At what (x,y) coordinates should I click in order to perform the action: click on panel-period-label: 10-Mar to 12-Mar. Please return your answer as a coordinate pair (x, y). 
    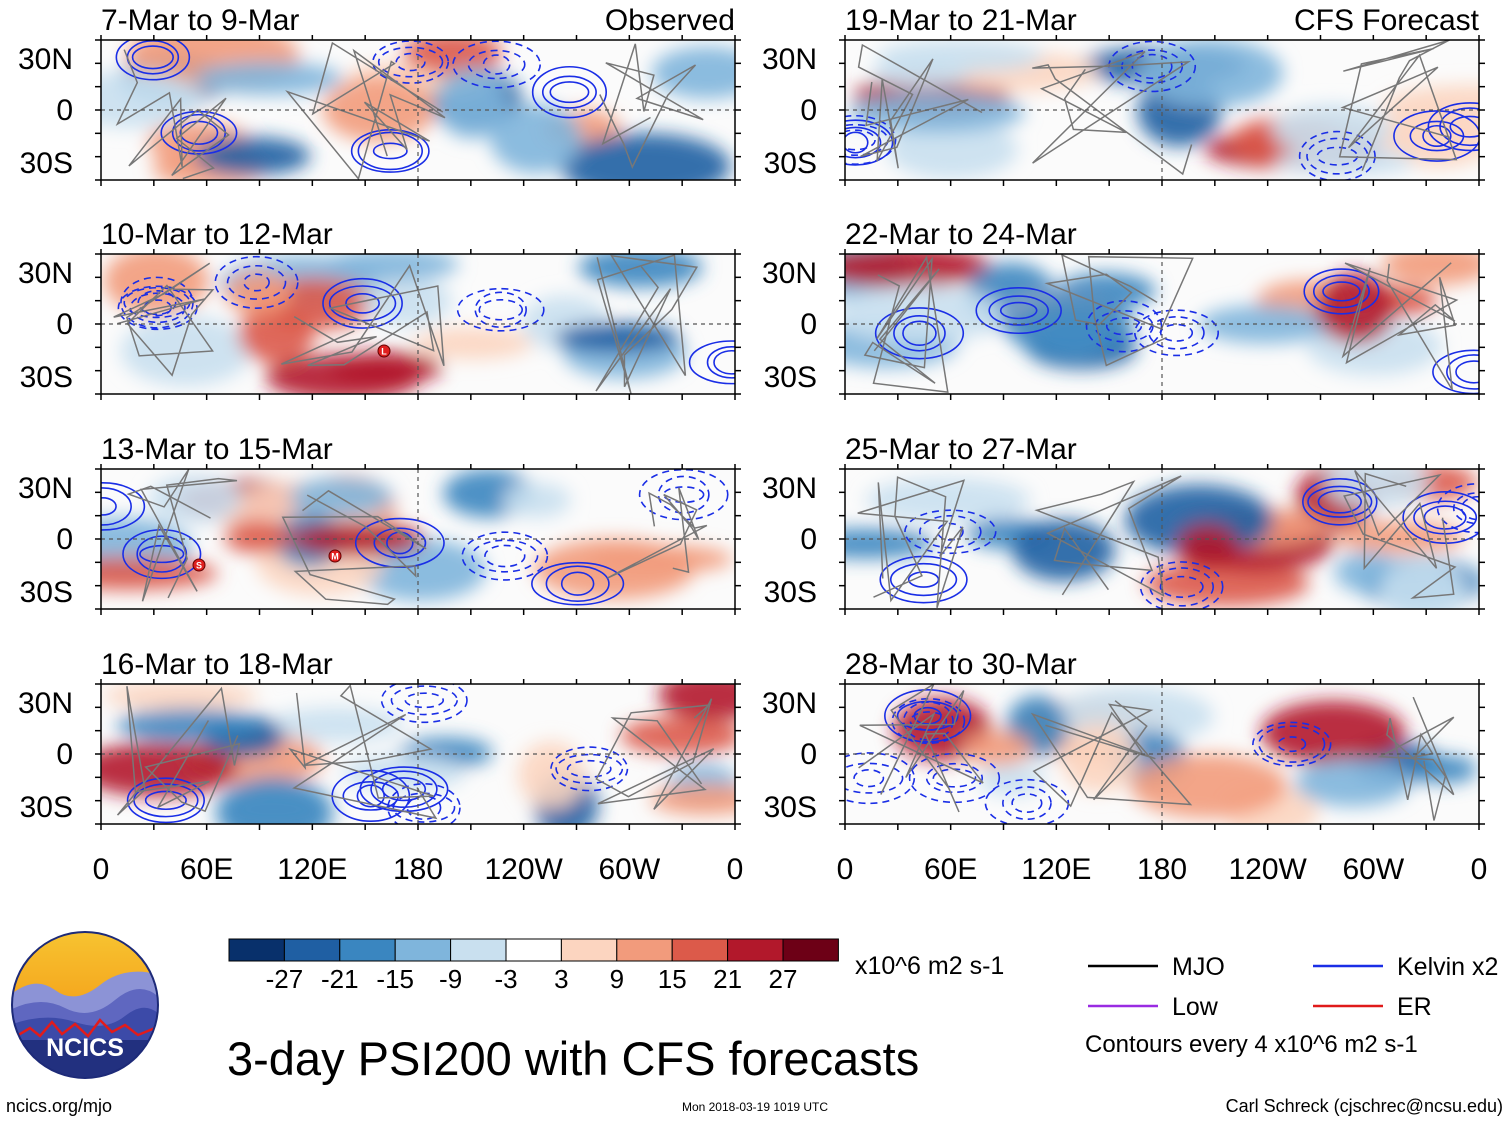
    Looking at the image, I should click on (217, 234).